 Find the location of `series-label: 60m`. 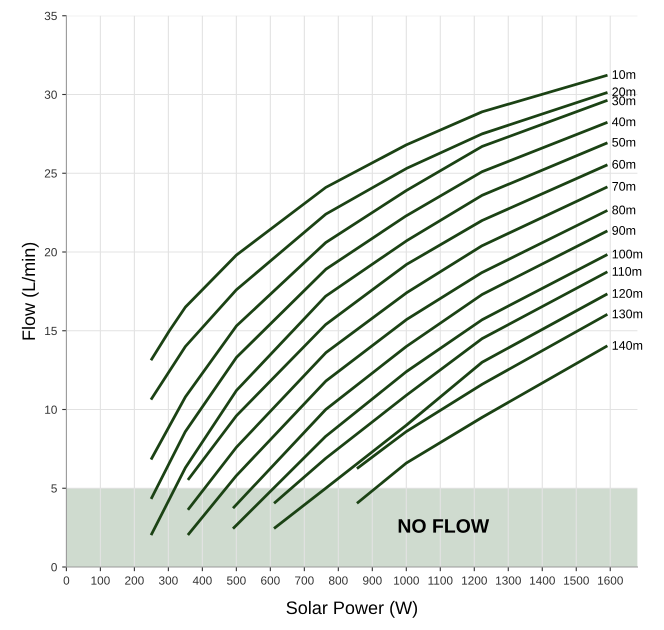

series-label: 60m is located at coordinates (624, 164).